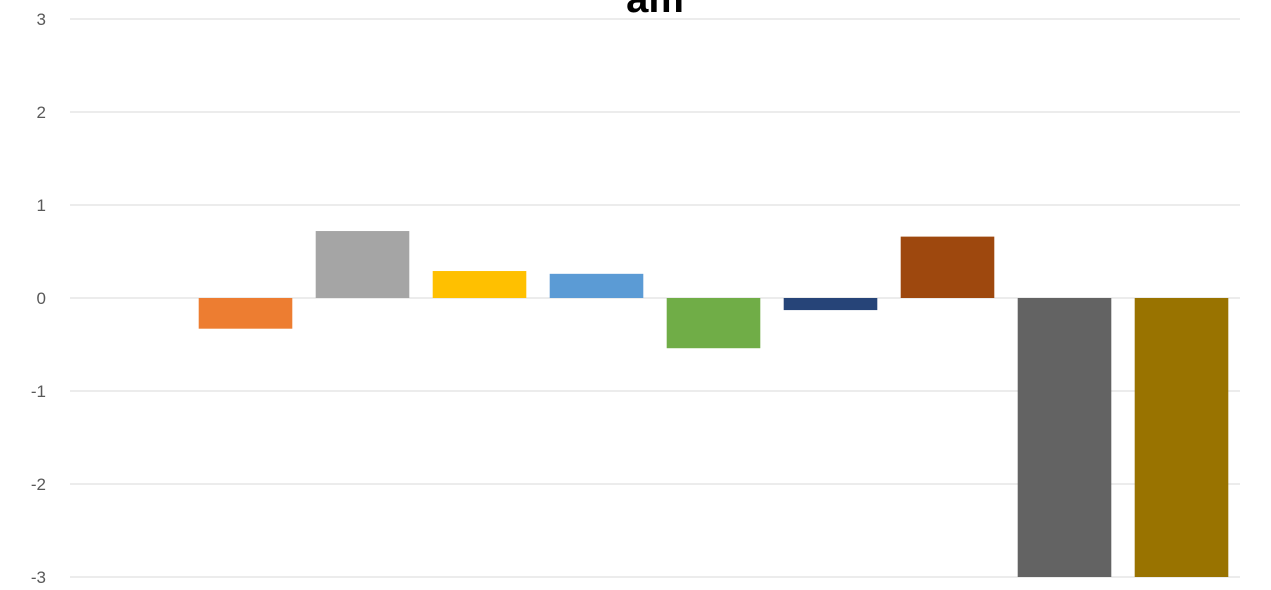  I want to click on y-tick-label: 0, so click(41, 298).